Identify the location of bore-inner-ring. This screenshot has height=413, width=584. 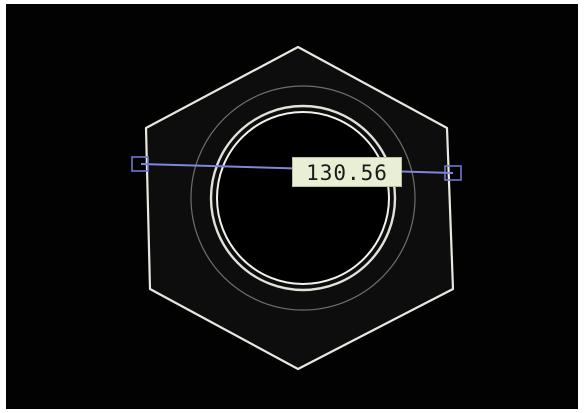
(303, 198).